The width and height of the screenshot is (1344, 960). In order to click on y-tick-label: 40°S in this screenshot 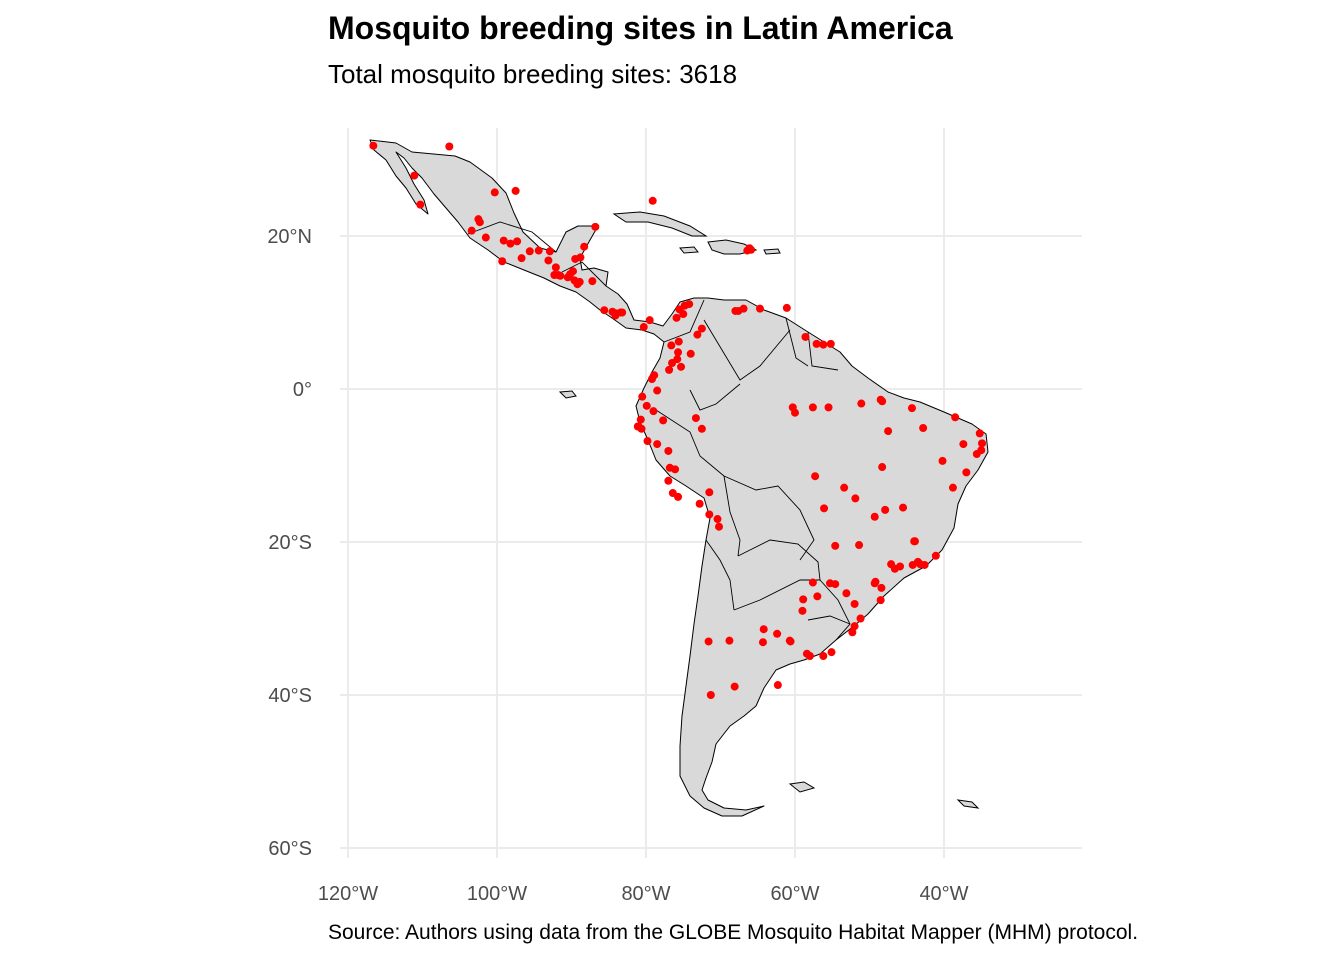, I will do `click(290, 696)`.